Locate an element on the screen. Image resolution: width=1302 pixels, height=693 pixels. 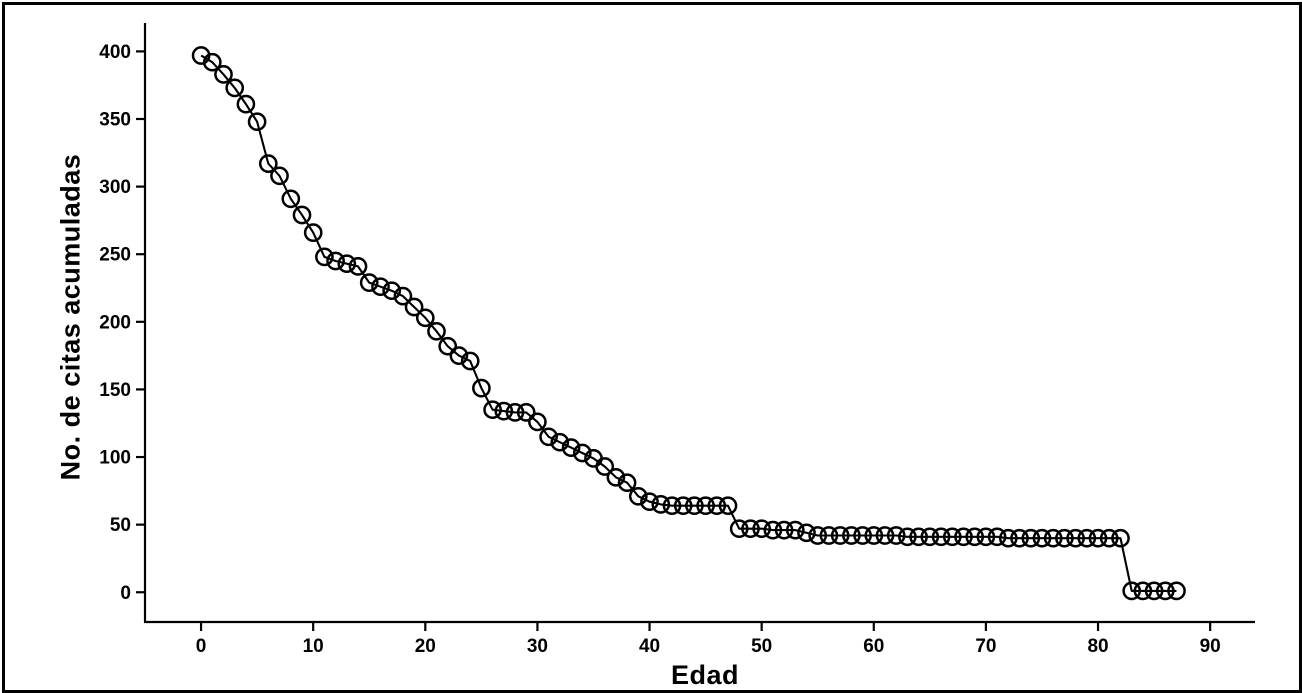
x-axis-title: Edad is located at coordinates (705, 675).